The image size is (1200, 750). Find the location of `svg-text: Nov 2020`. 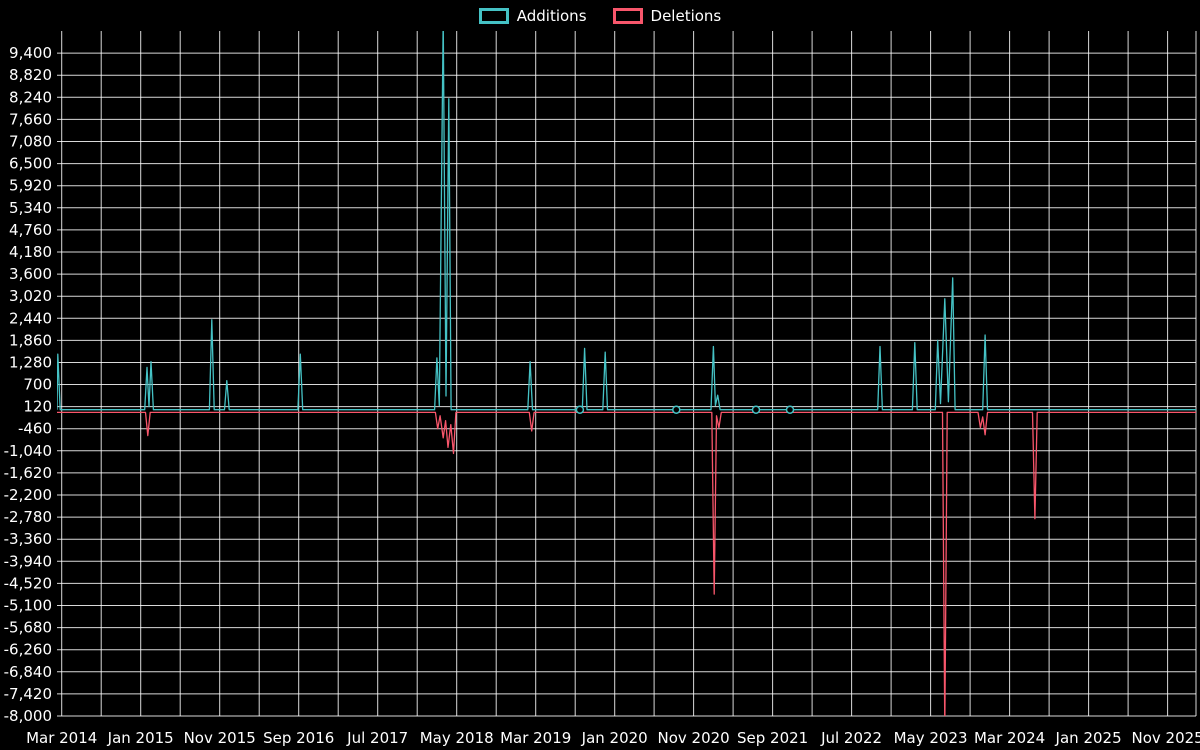

svg-text: Nov 2020 is located at coordinates (693, 738).